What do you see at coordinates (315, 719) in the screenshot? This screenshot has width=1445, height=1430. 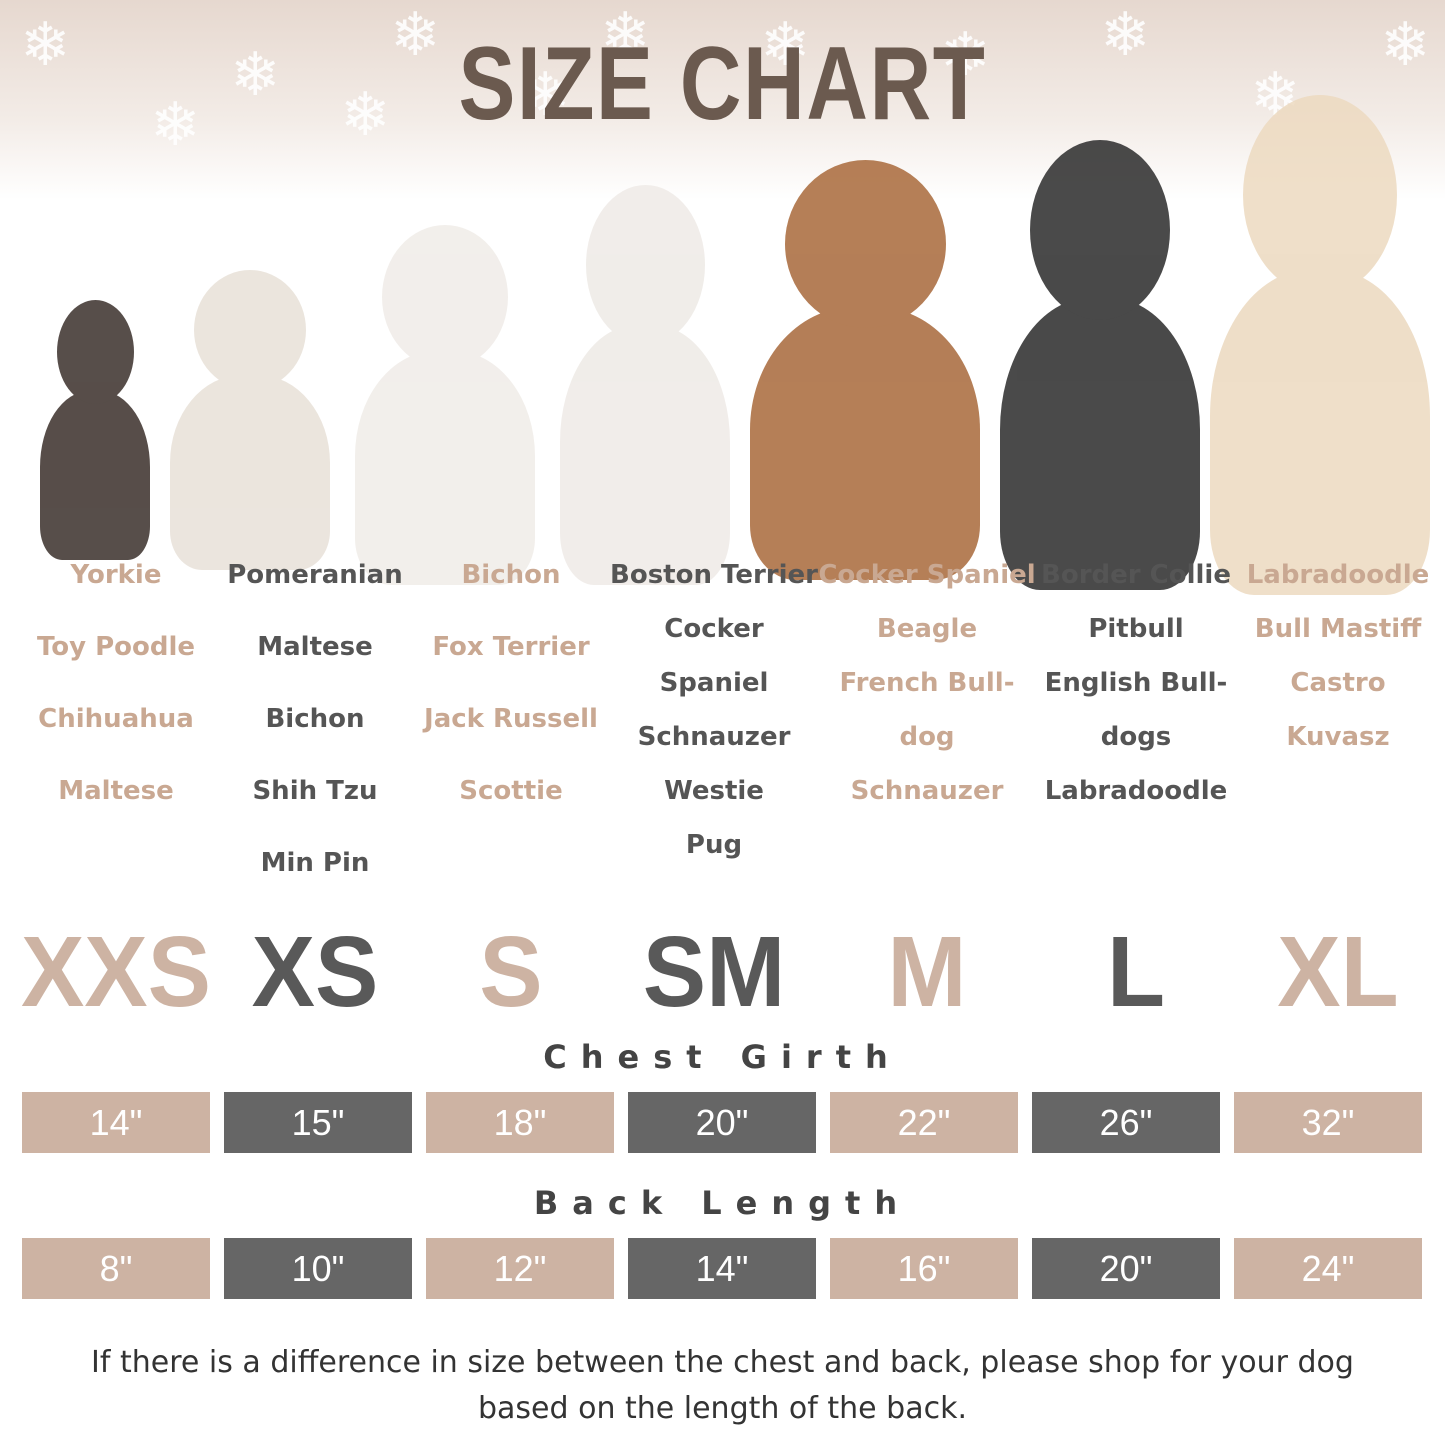 I see `breed-name: Bichon` at bounding box center [315, 719].